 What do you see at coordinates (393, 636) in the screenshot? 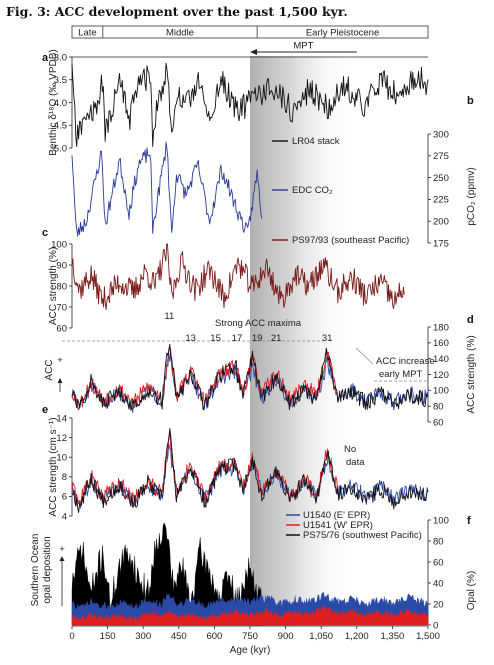
I see `x-tick-label: 1,350` at bounding box center [393, 636].